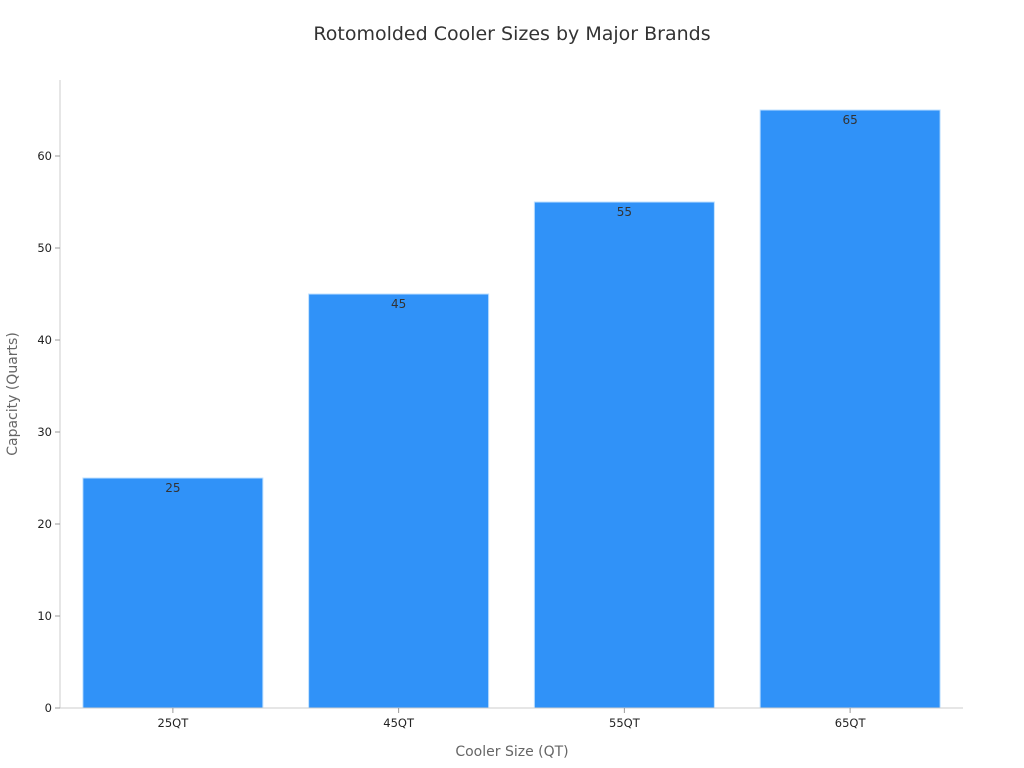 Image resolution: width=1024 pixels, height=768 pixels. What do you see at coordinates (624, 212) in the screenshot?
I see `data-label-55QT: 55` at bounding box center [624, 212].